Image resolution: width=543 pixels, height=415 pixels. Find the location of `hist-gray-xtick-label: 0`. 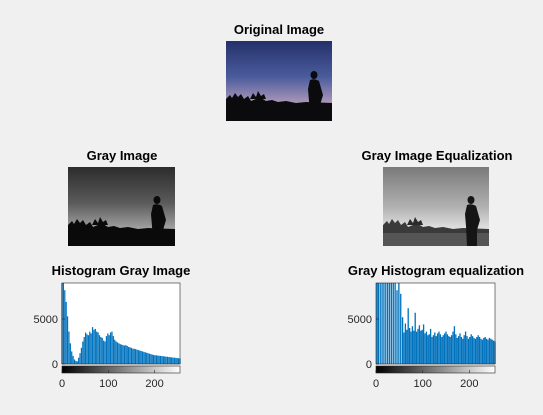

hist-gray-xtick-label: 0 is located at coordinates (62, 384).